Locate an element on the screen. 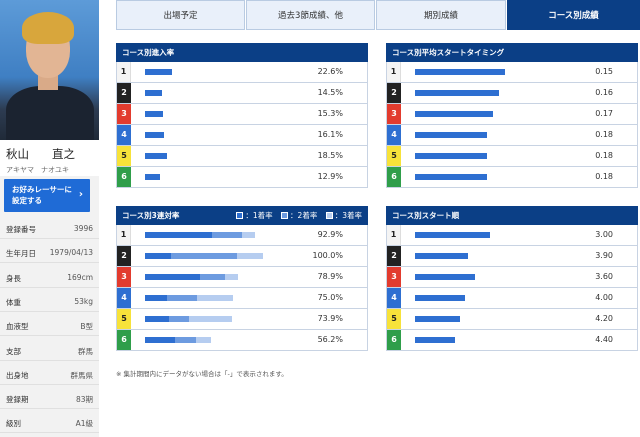  lane-row: 1 22.6% is located at coordinates (242, 72).